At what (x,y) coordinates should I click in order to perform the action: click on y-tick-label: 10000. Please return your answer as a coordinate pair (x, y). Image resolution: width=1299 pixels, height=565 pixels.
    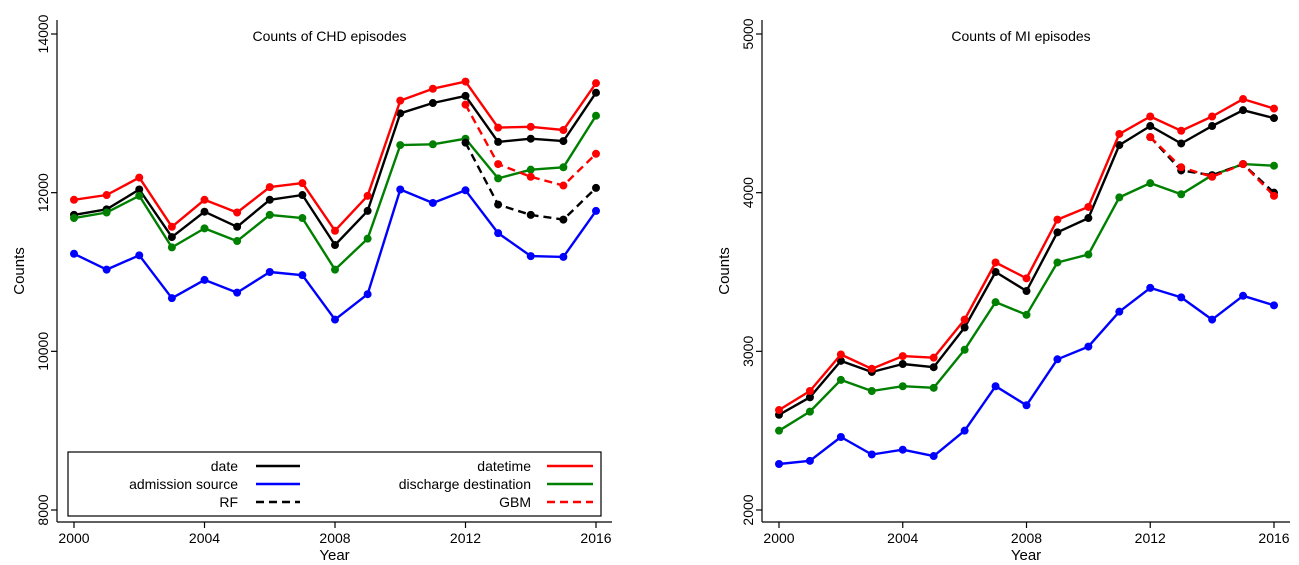
    Looking at the image, I should click on (43, 351).